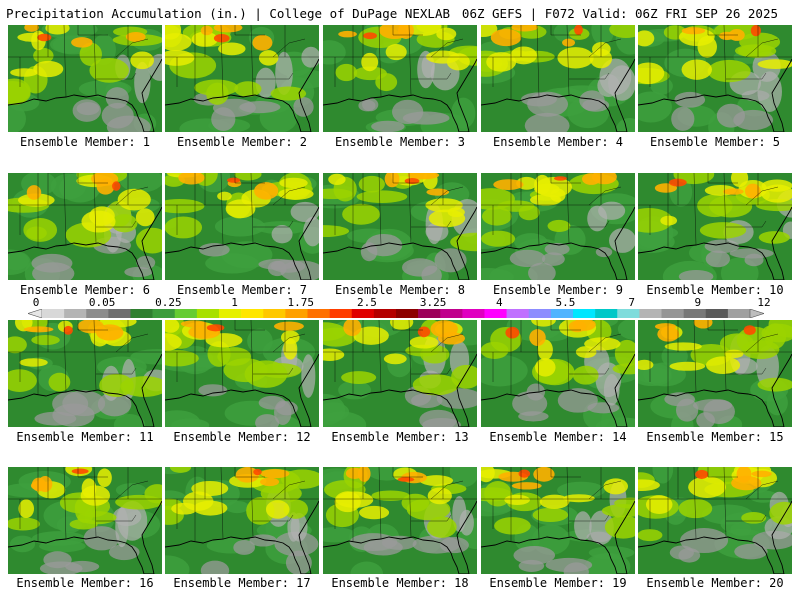 The width and height of the screenshot is (800, 600). I want to click on colorbar-tick-label: 2.5, so click(366, 302).